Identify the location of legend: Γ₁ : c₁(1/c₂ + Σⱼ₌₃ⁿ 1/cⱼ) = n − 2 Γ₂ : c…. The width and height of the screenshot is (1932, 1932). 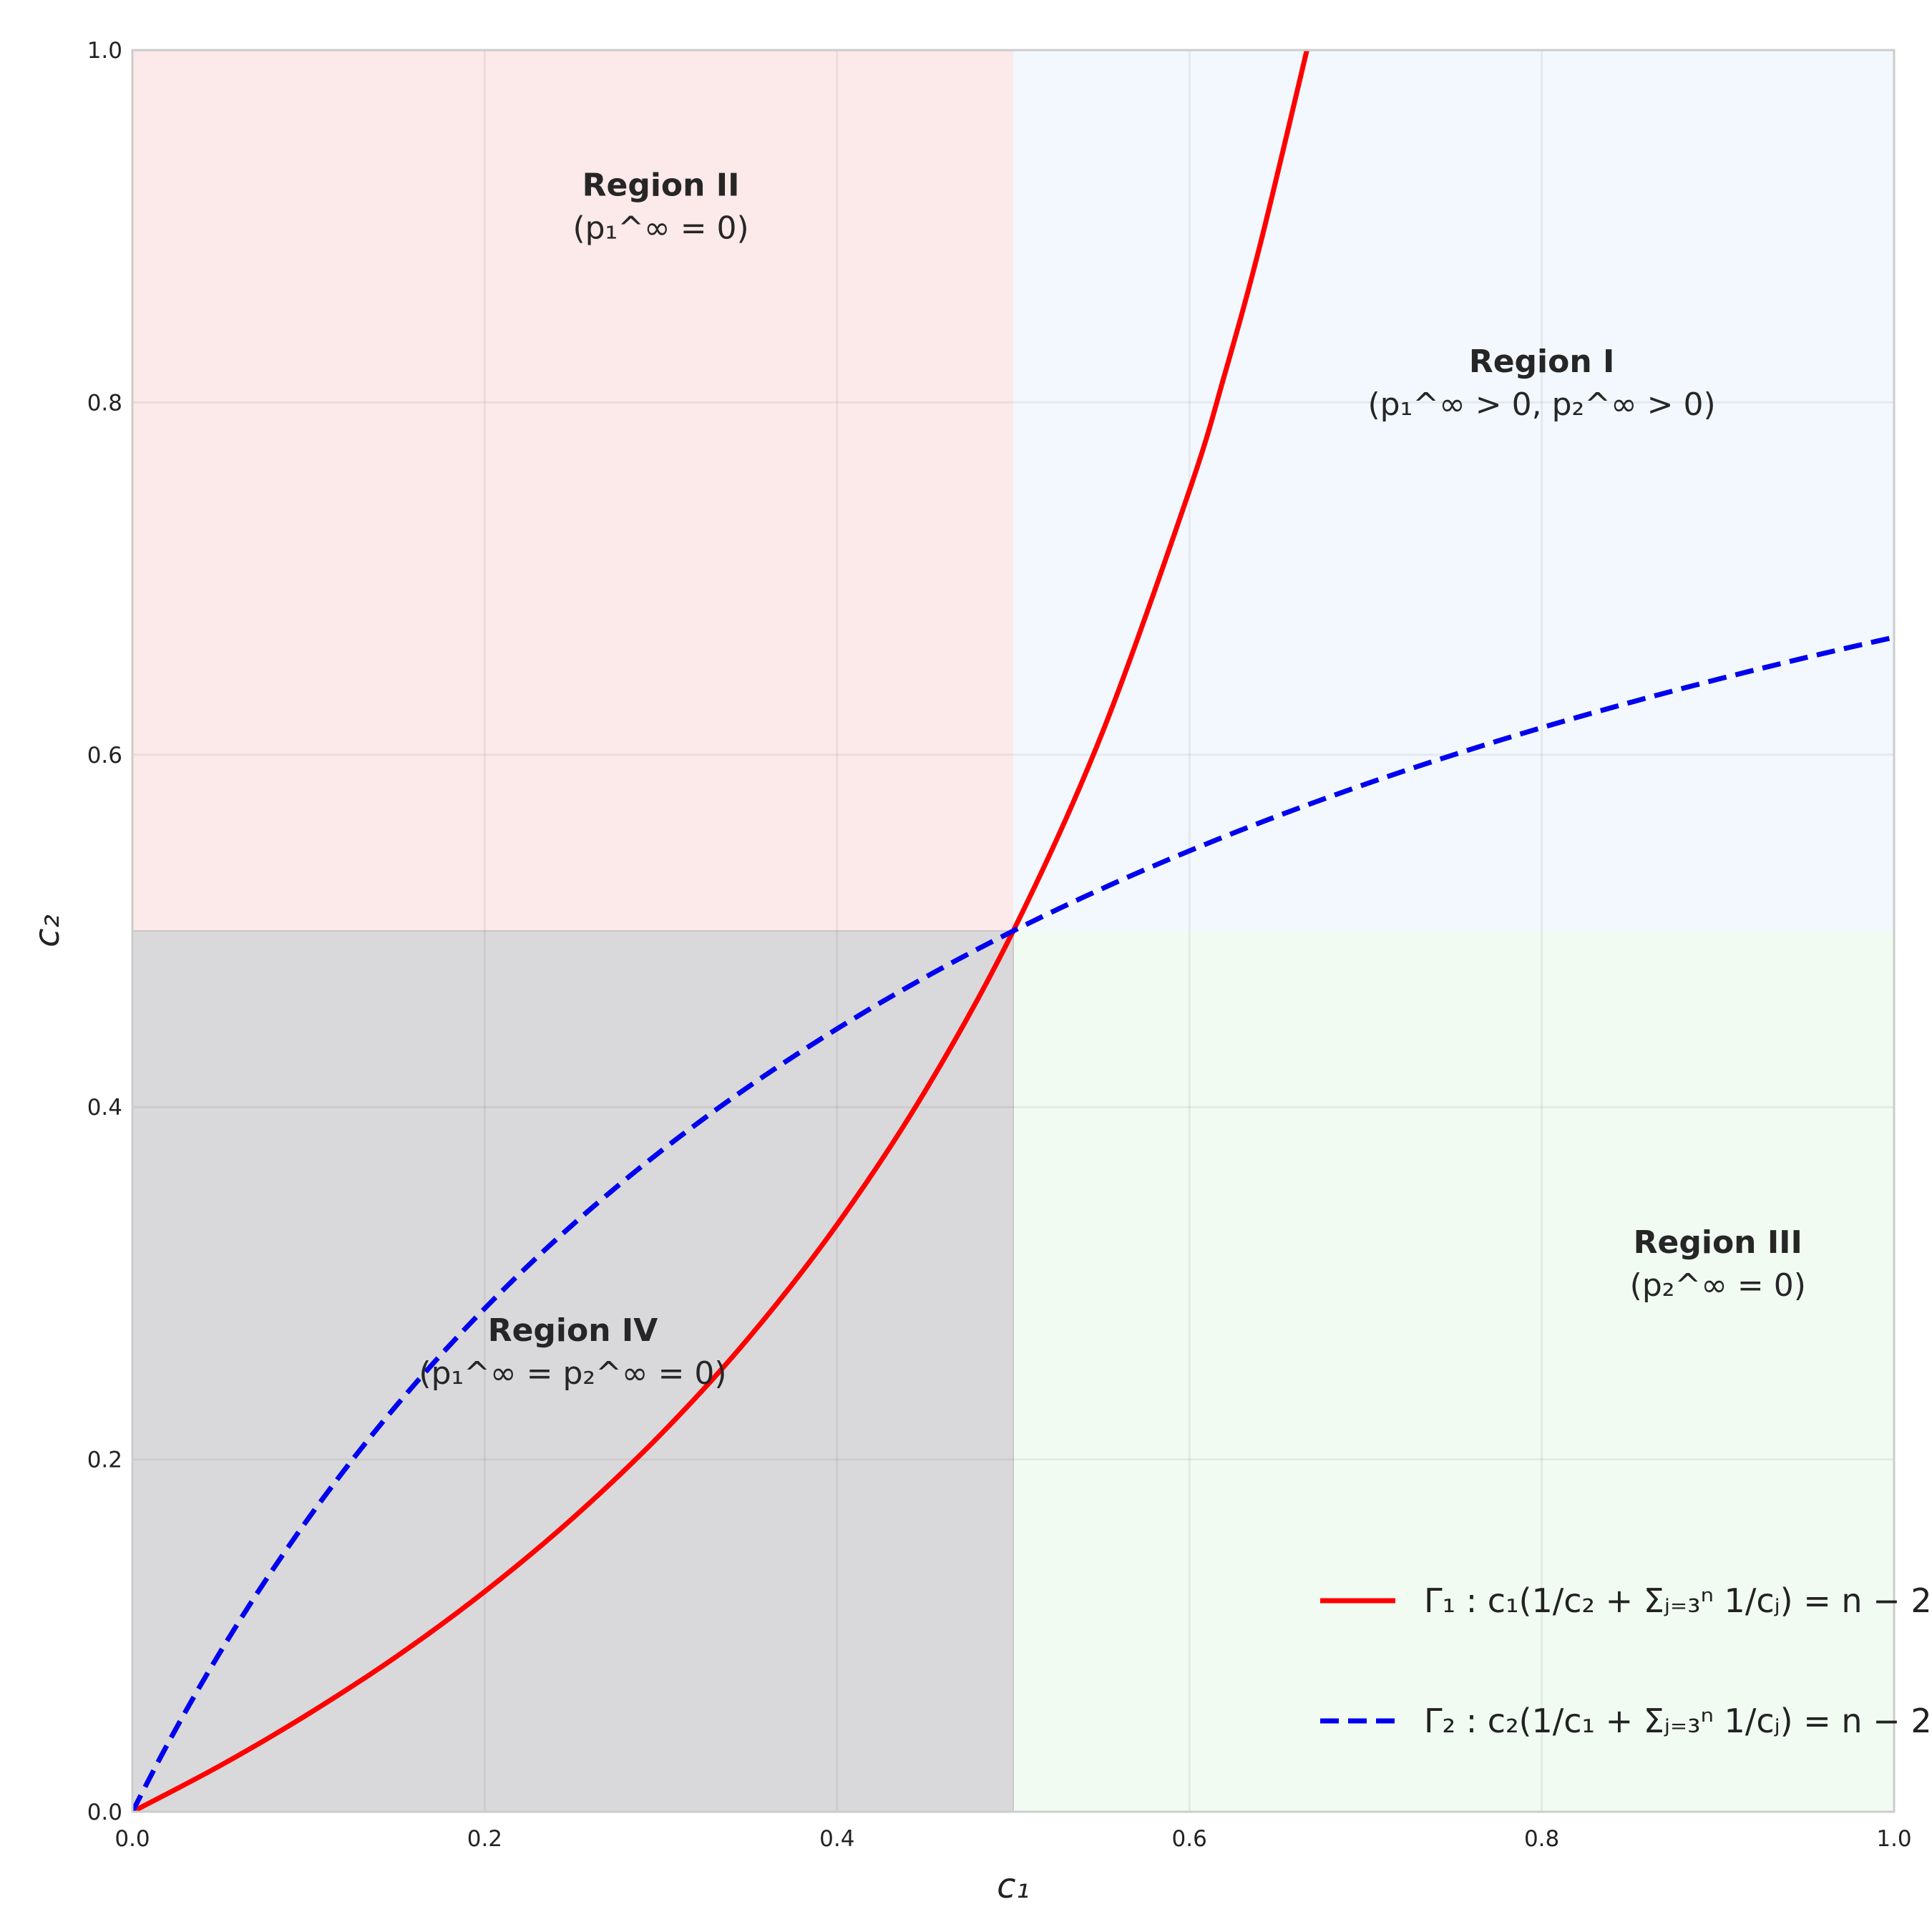
(1626, 1660).